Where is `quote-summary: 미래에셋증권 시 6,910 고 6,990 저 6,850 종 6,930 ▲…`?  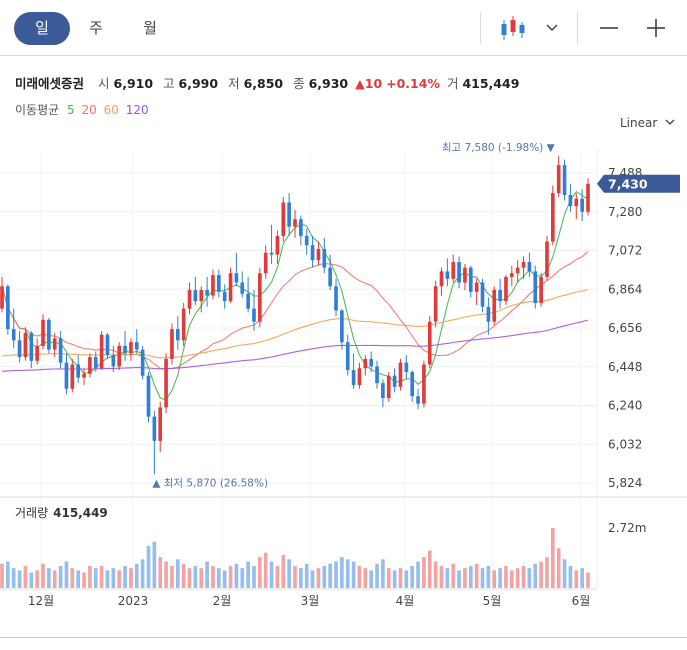 quote-summary: 미래에셋증권 시 6,910 고 6,990 저 6,850 종 6,930 ▲… is located at coordinates (268, 82).